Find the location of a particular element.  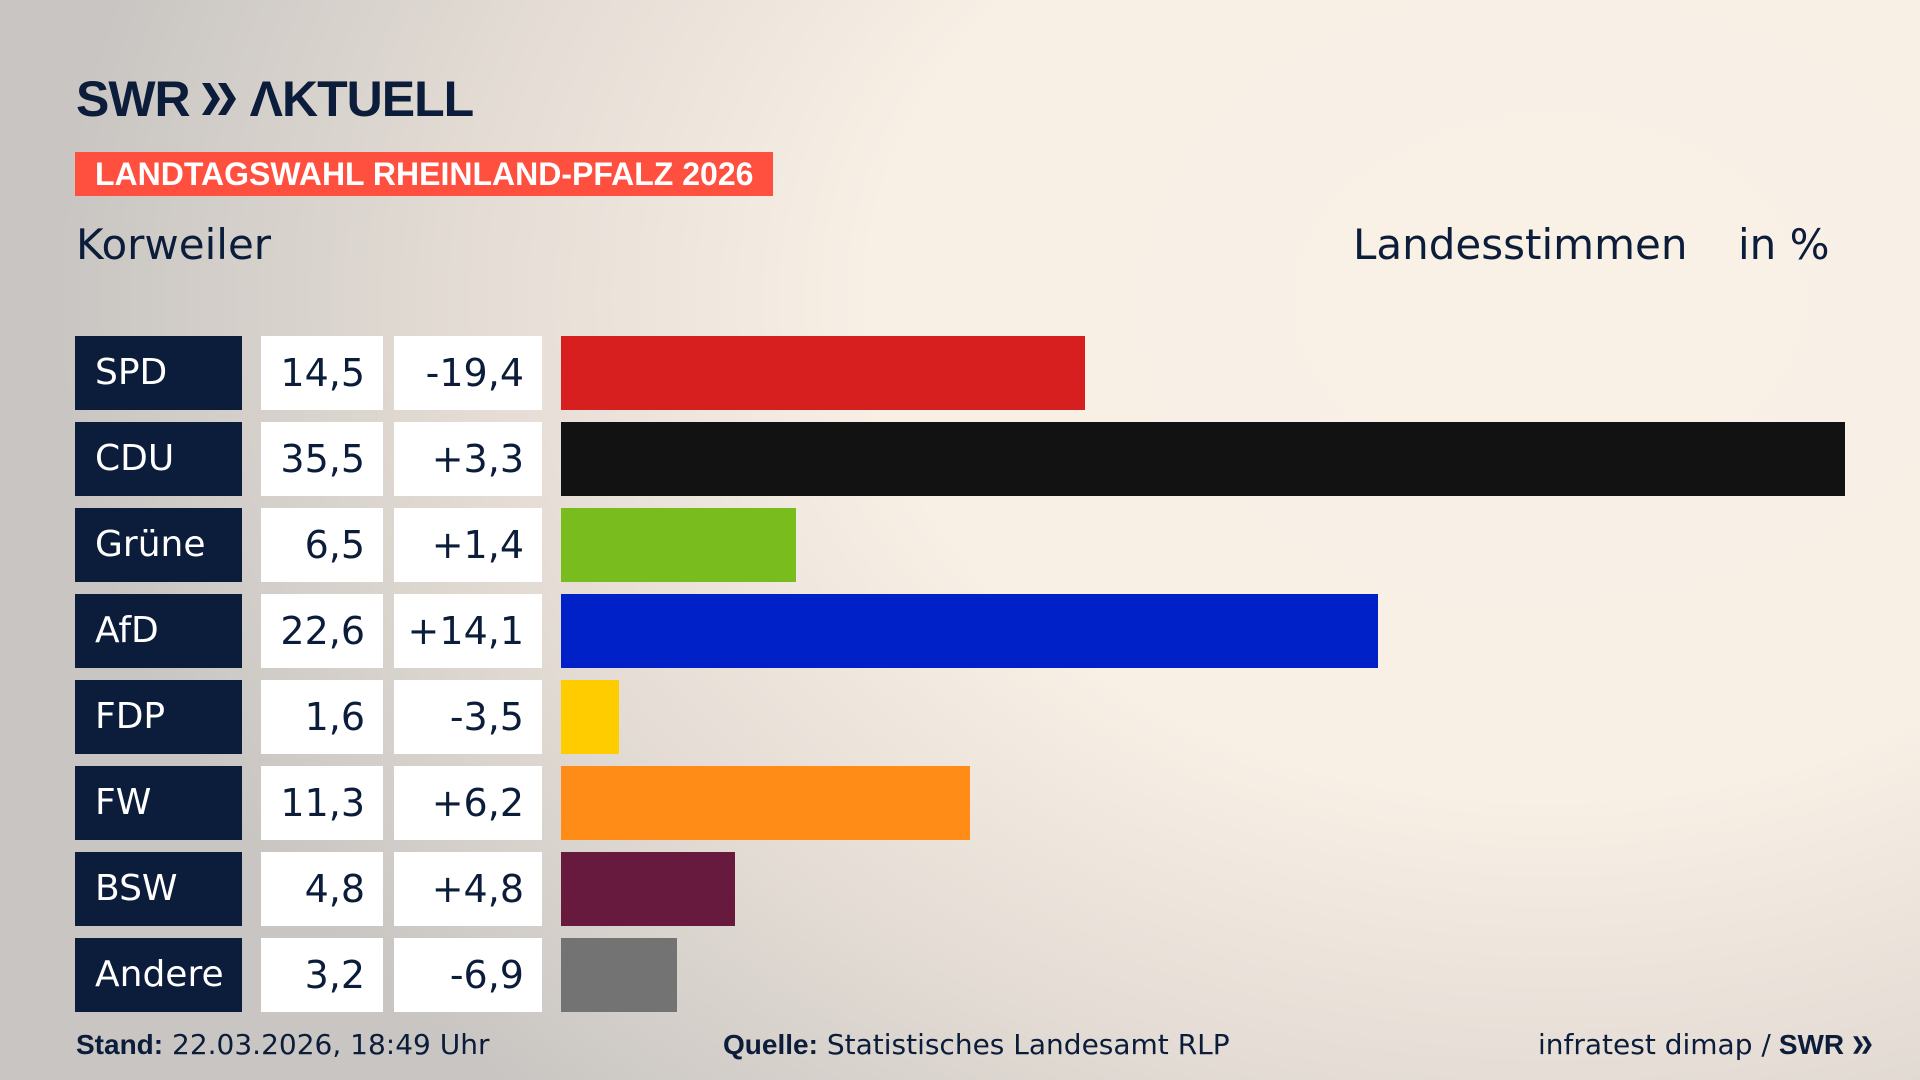

stand: Stand: 22.03.2026, 18:49 Uhr is located at coordinates (282, 1044).